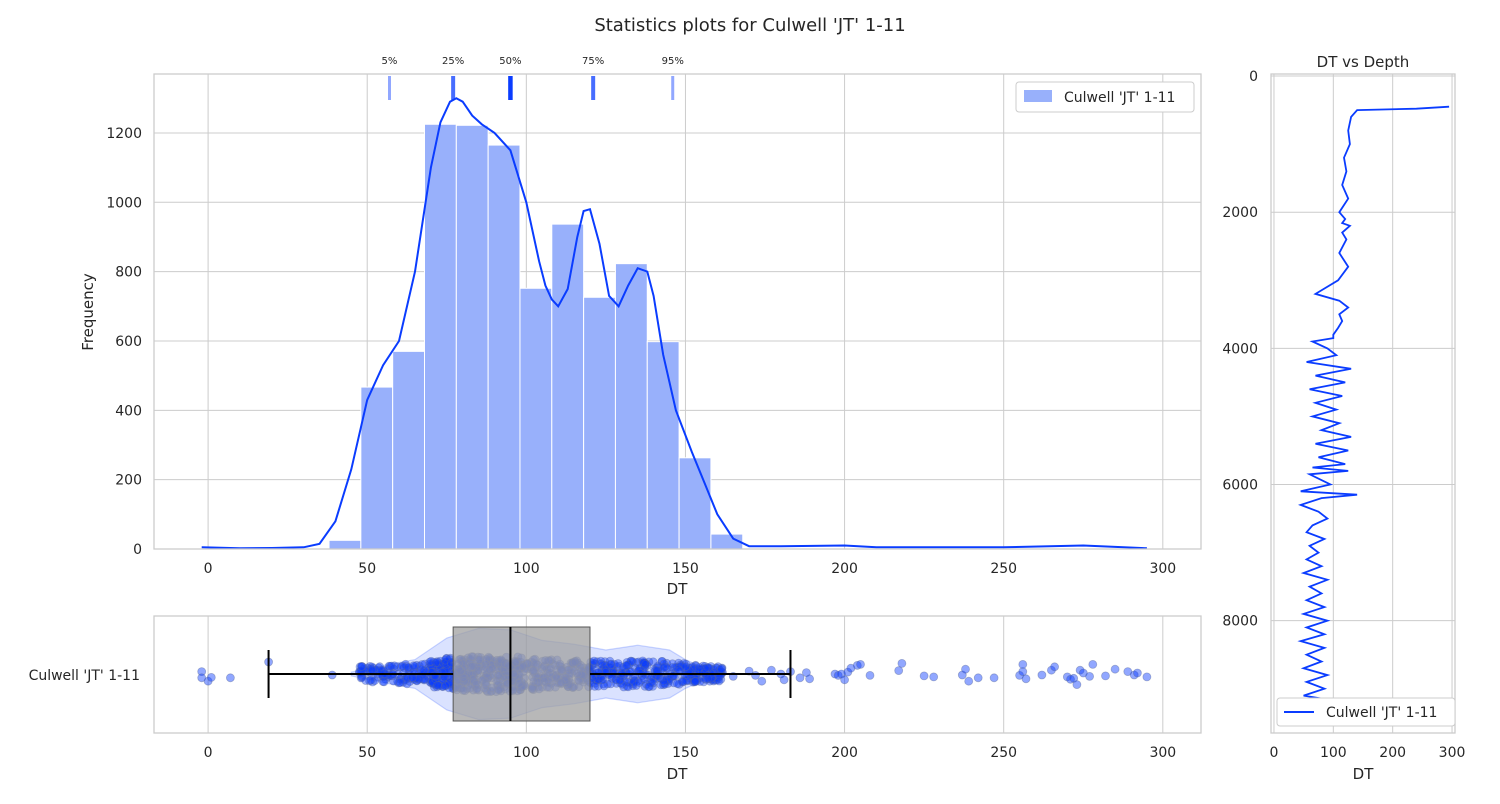  Describe the element at coordinates (593, 61) in the screenshot. I see `percentile-label: 75%` at that location.